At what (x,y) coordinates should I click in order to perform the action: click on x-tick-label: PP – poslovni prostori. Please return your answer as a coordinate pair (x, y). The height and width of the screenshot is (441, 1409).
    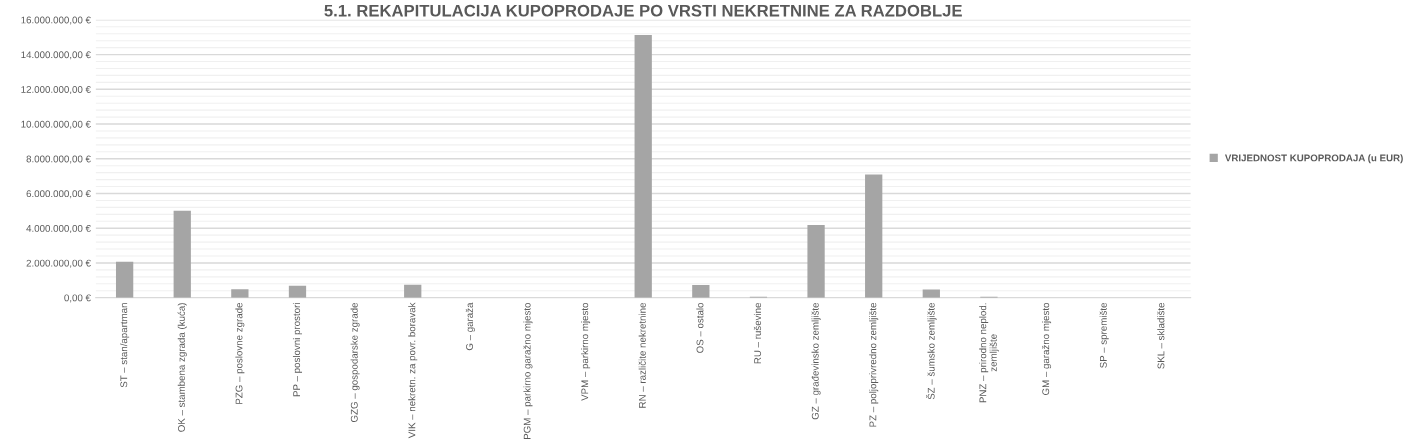
    Looking at the image, I should click on (297, 350).